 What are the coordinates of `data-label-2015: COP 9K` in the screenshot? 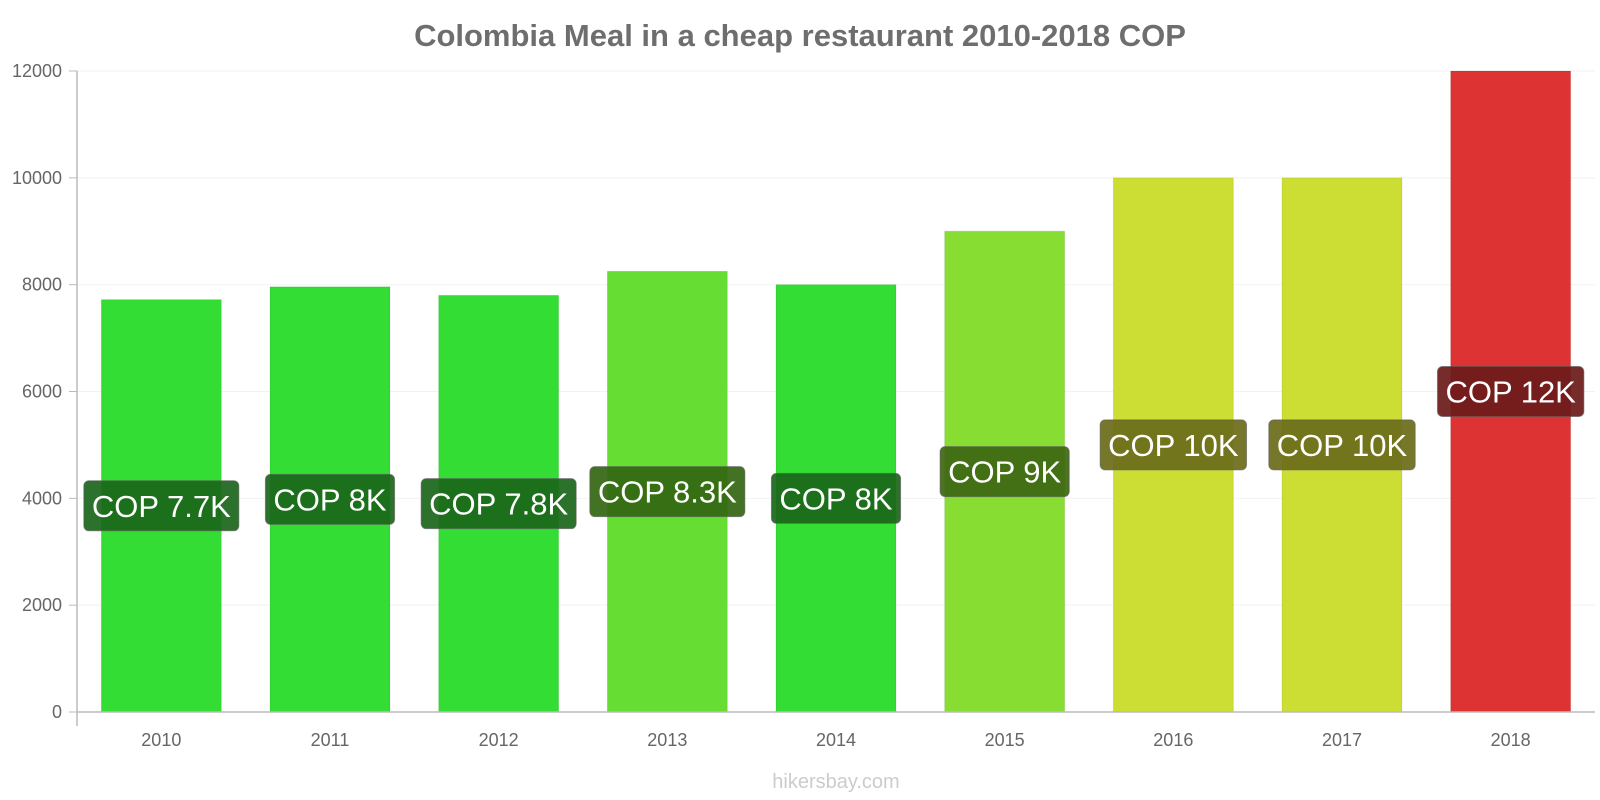 It's located at (1004, 472).